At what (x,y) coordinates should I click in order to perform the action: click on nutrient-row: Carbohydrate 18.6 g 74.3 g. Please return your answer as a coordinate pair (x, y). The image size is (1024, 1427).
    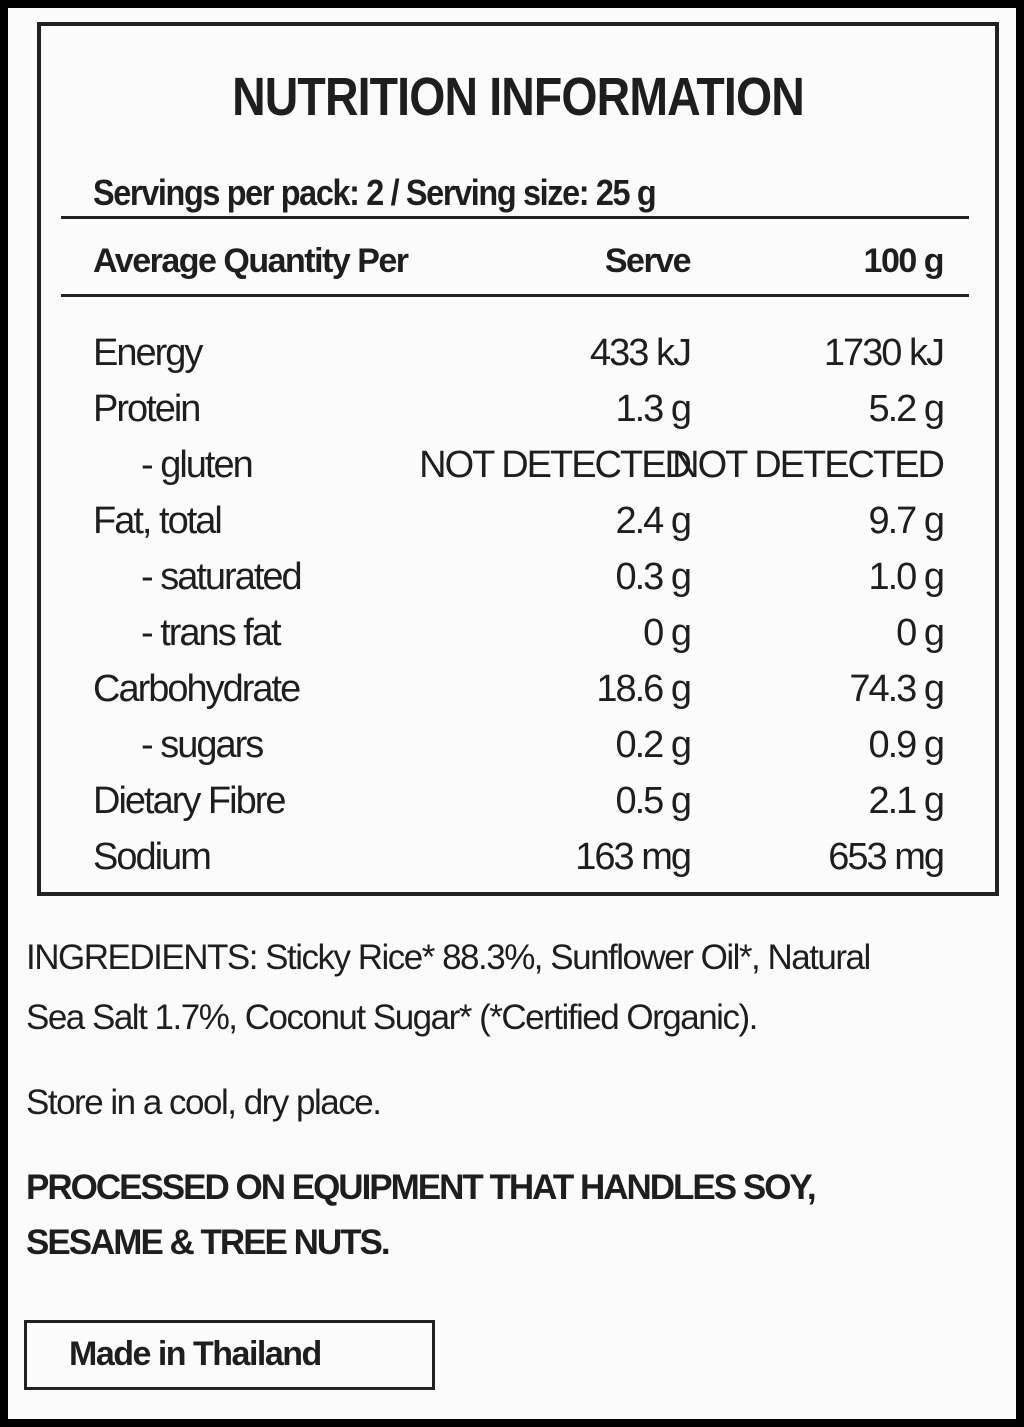
    Looking at the image, I should click on (518, 696).